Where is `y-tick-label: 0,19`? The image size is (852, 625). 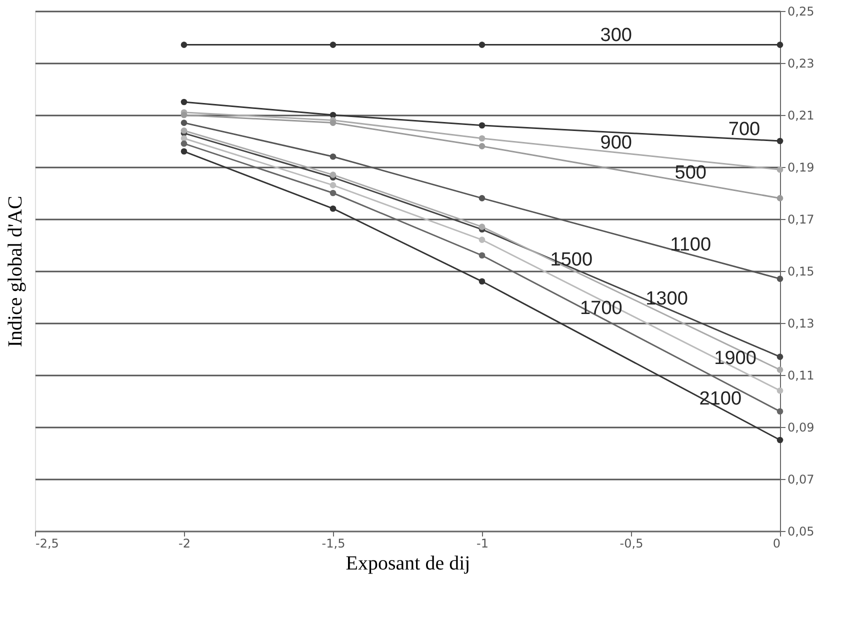
y-tick-label: 0,19 is located at coordinates (801, 167).